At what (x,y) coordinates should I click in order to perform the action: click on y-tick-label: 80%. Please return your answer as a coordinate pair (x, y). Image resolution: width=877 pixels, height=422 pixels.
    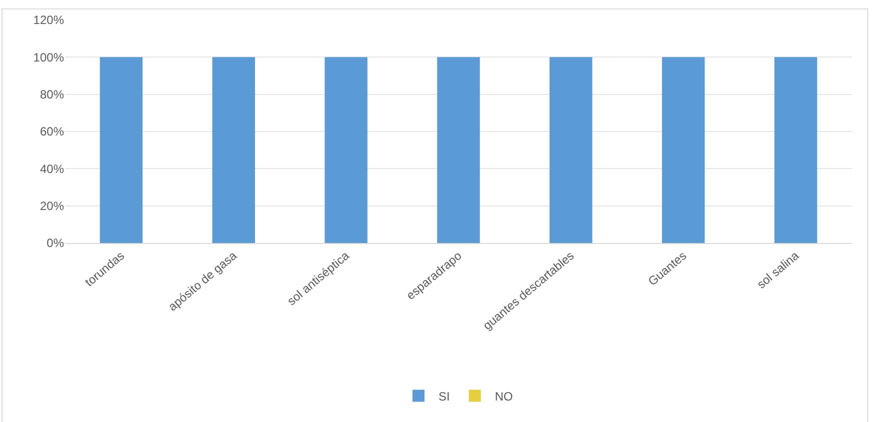
    Looking at the image, I should click on (52, 95).